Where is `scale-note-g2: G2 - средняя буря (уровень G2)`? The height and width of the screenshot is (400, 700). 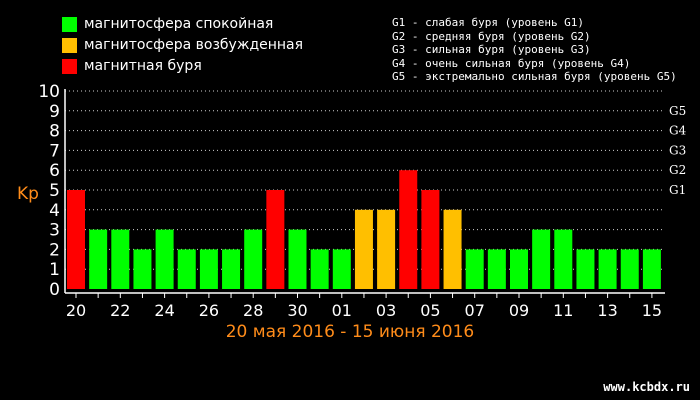
scale-note-g2: G2 - средняя буря (уровень G2) is located at coordinates (491, 36).